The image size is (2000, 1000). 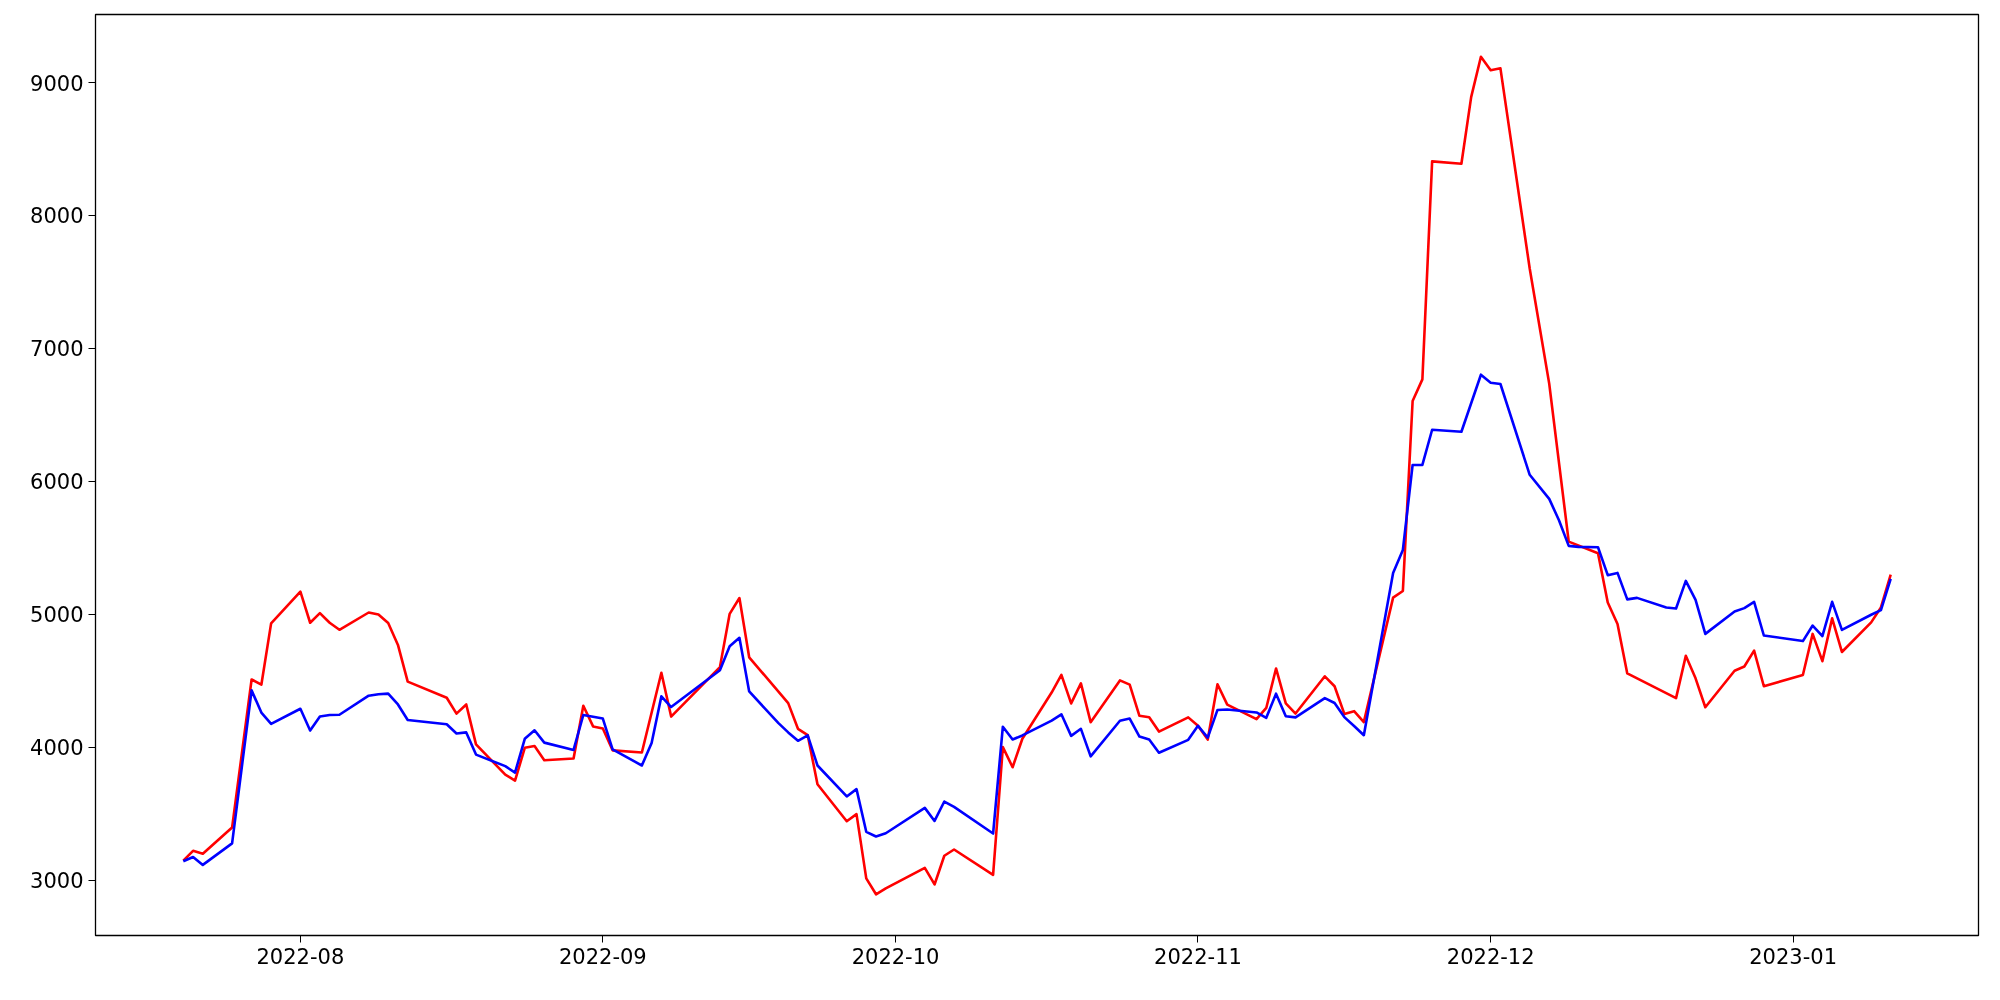 What do you see at coordinates (57, 349) in the screenshot?
I see `y-tick-label: 7000` at bounding box center [57, 349].